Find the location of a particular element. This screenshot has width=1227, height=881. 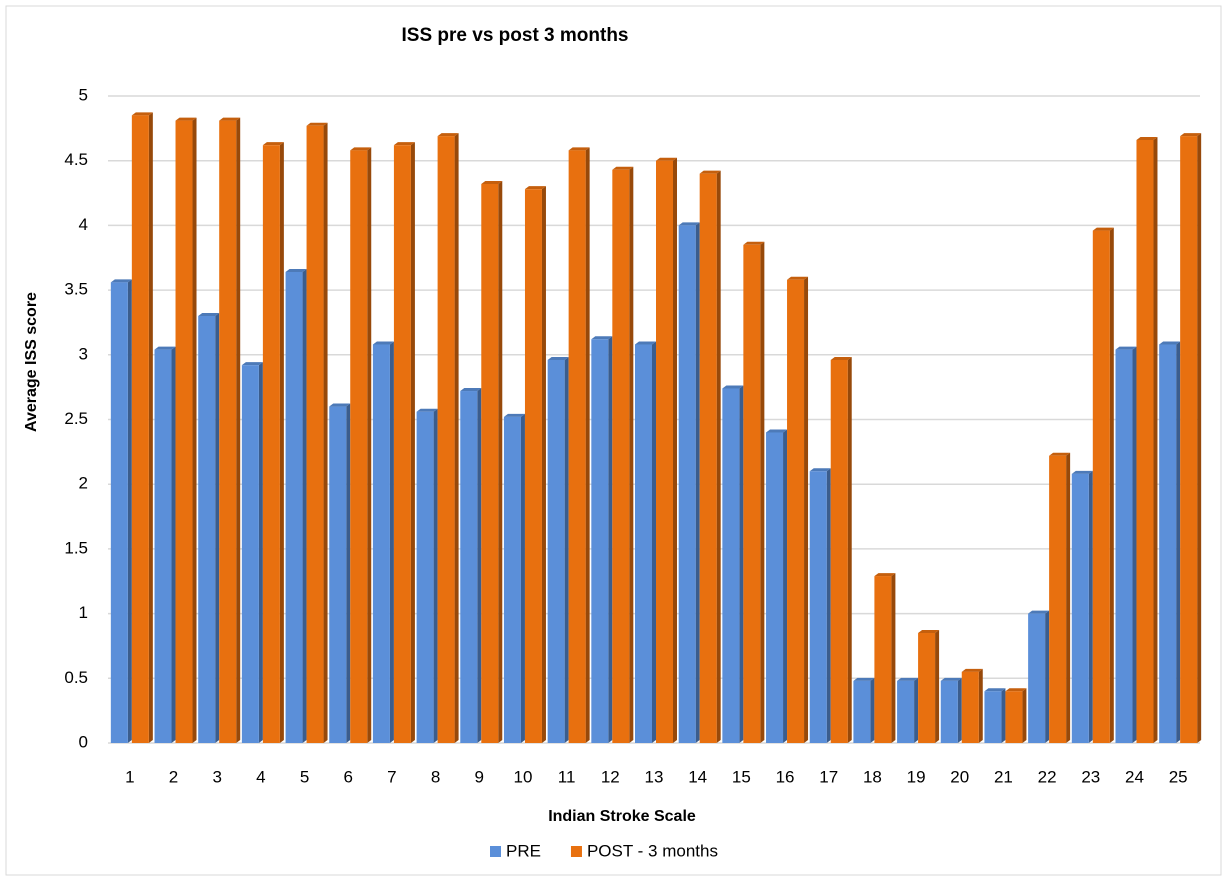

y-tick-label: 3.5 is located at coordinates (76, 289).